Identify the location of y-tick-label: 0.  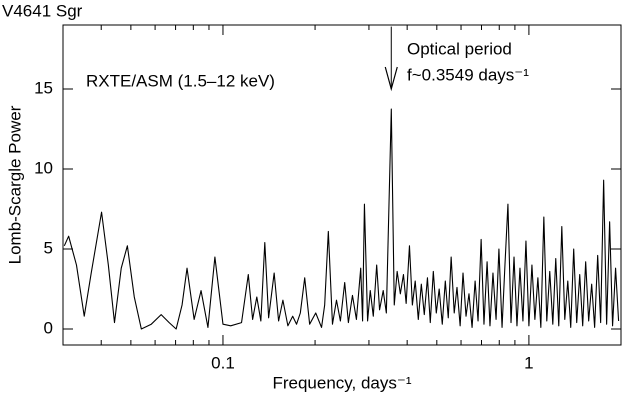
(48, 327).